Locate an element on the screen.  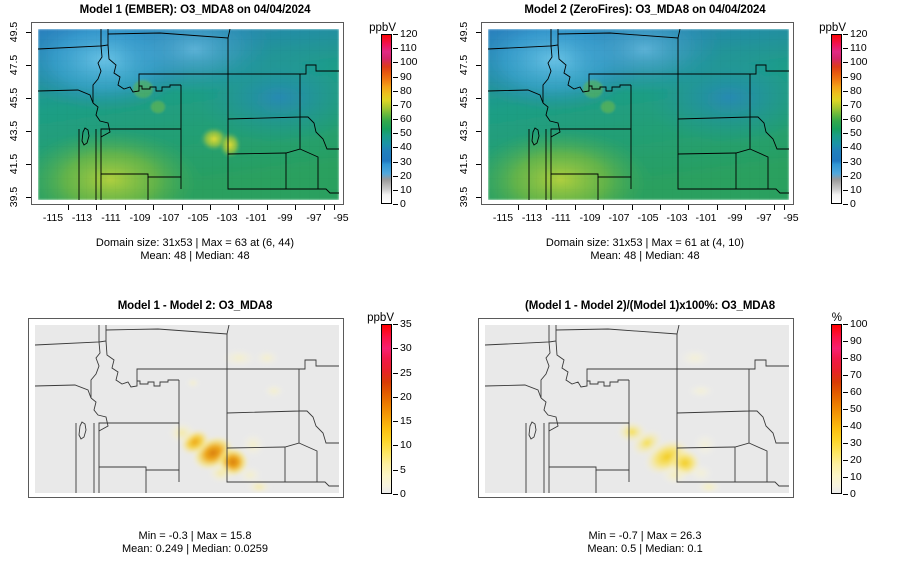
plot-frame-difference is located at coordinates (186, 408).